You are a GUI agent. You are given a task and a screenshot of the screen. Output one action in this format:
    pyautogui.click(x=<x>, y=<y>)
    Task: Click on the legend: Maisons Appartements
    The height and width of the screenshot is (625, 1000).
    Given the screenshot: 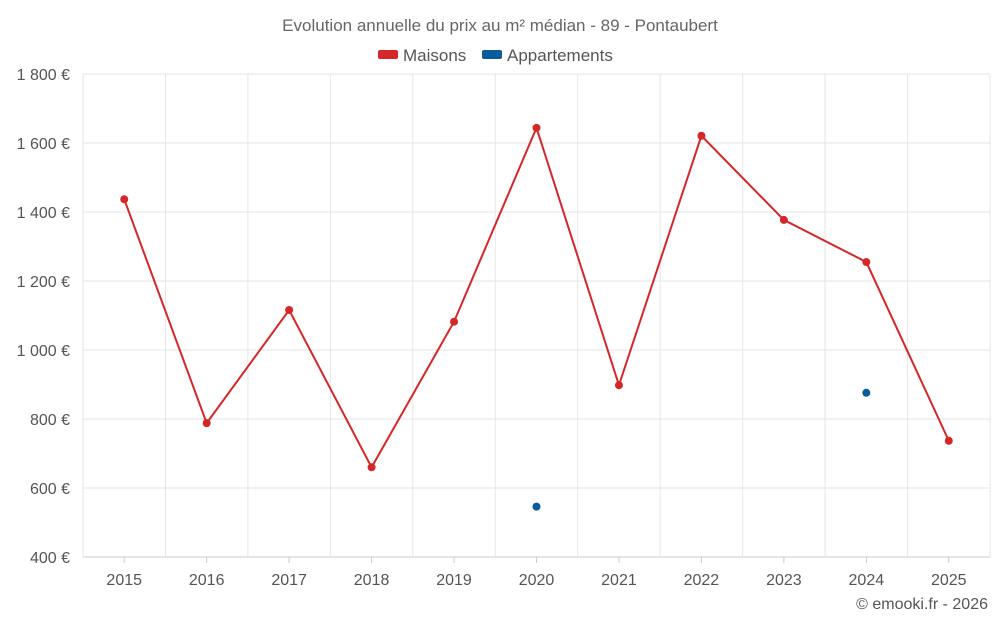 What is the action you would take?
    pyautogui.click(x=495, y=55)
    